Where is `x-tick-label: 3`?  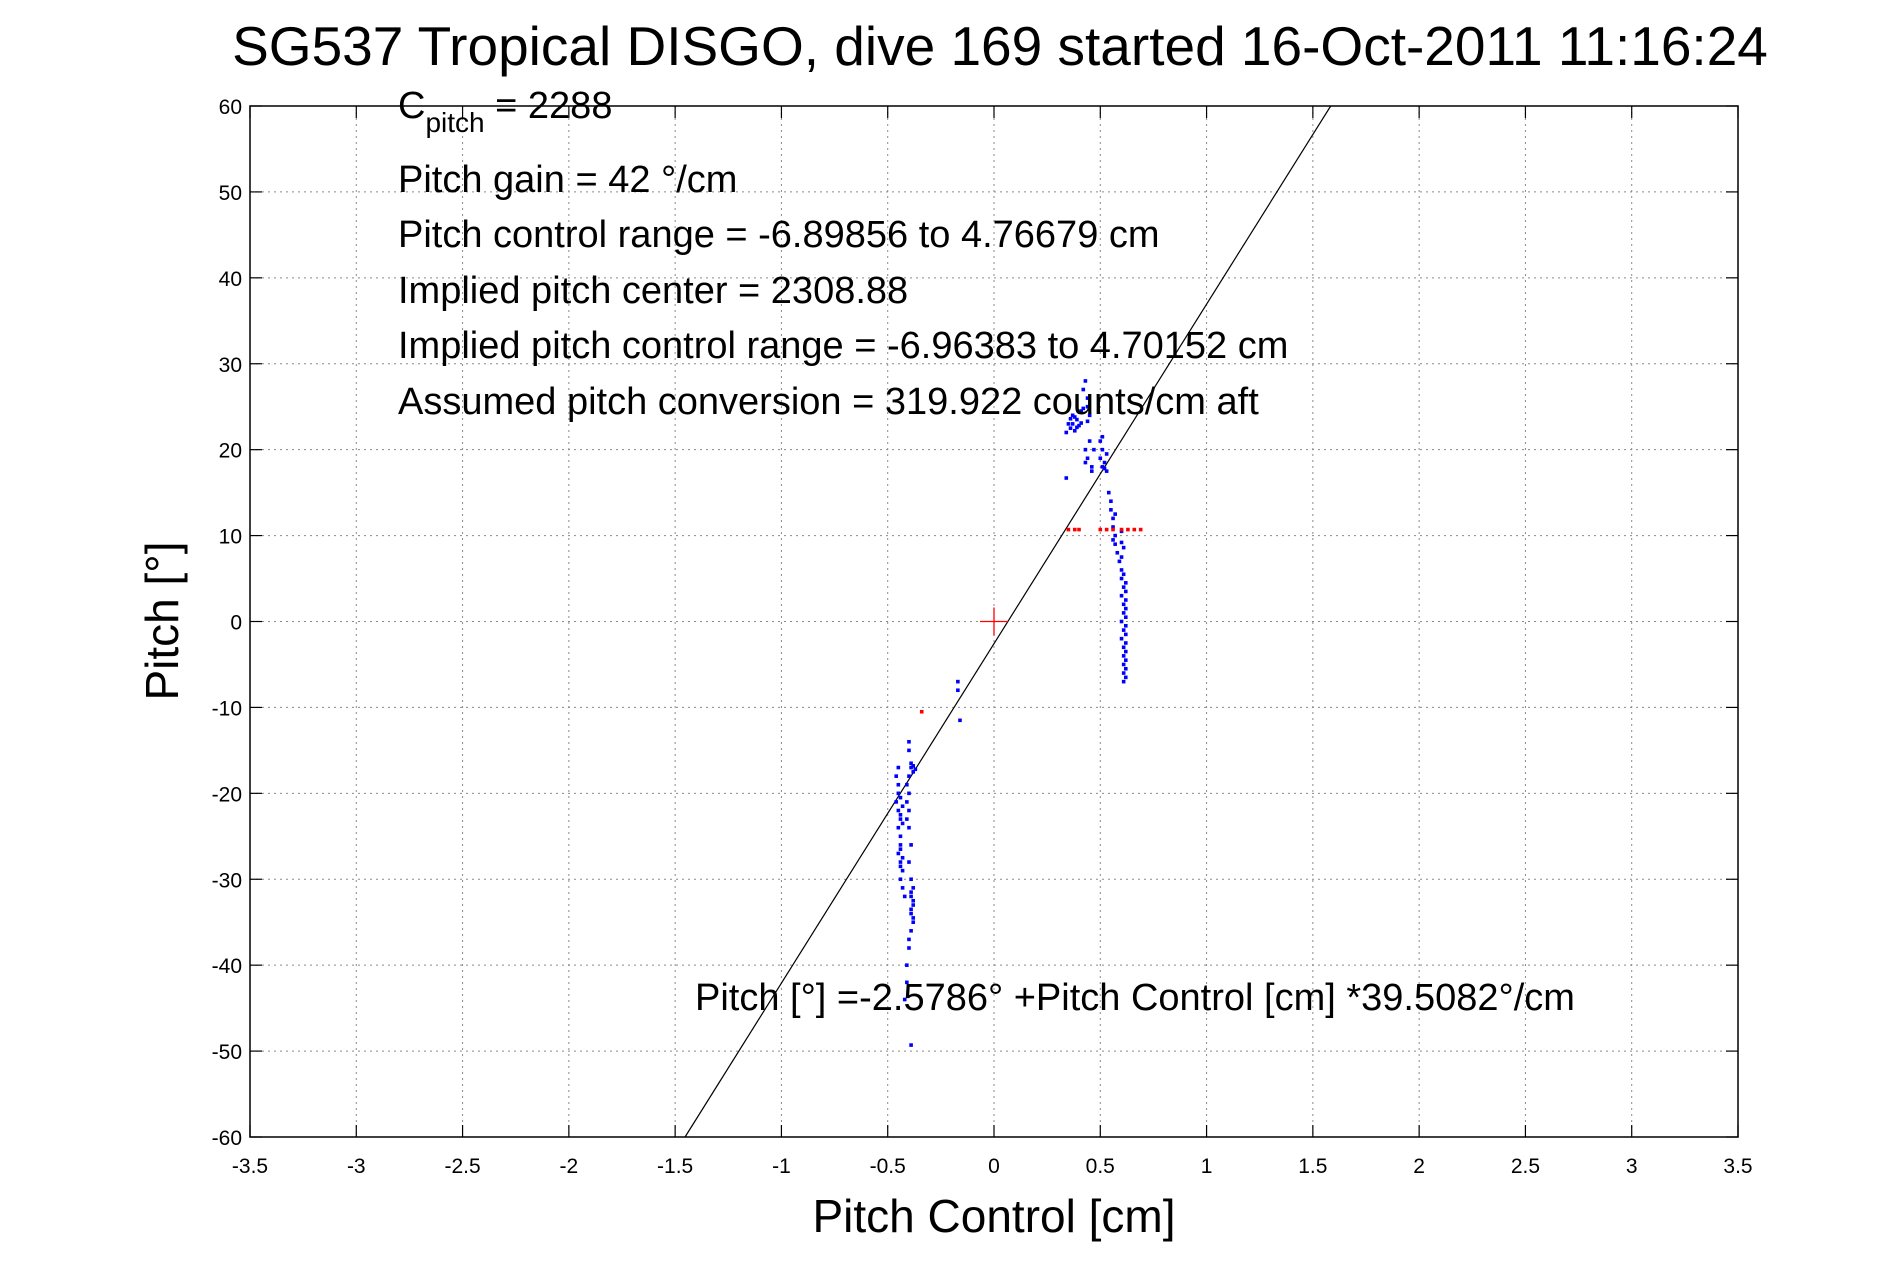
x-tick-label: 3 is located at coordinates (1632, 1166).